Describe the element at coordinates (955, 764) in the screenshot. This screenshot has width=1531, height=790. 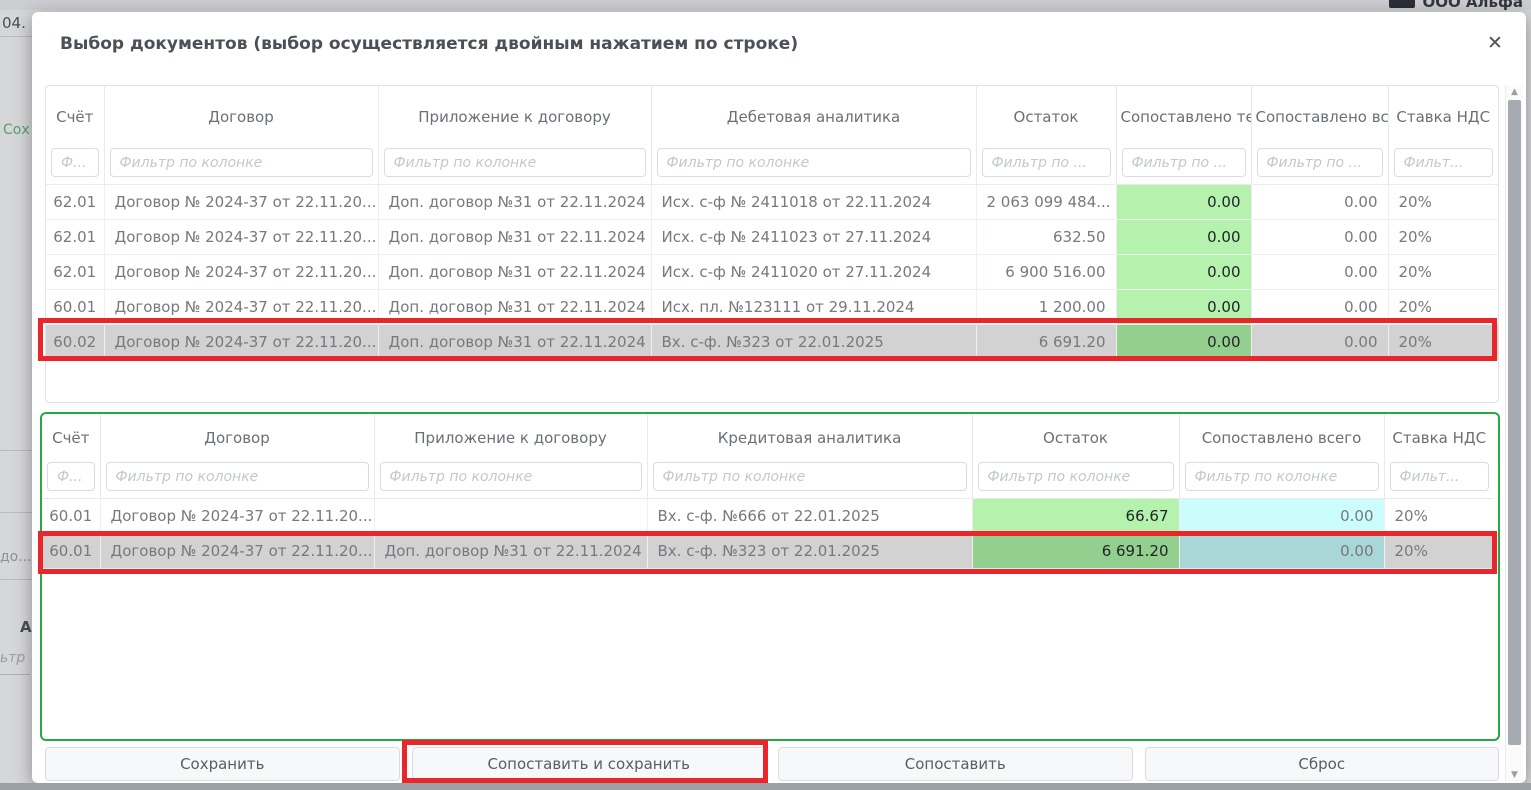
I see `match-button: Сопоставить` at that location.